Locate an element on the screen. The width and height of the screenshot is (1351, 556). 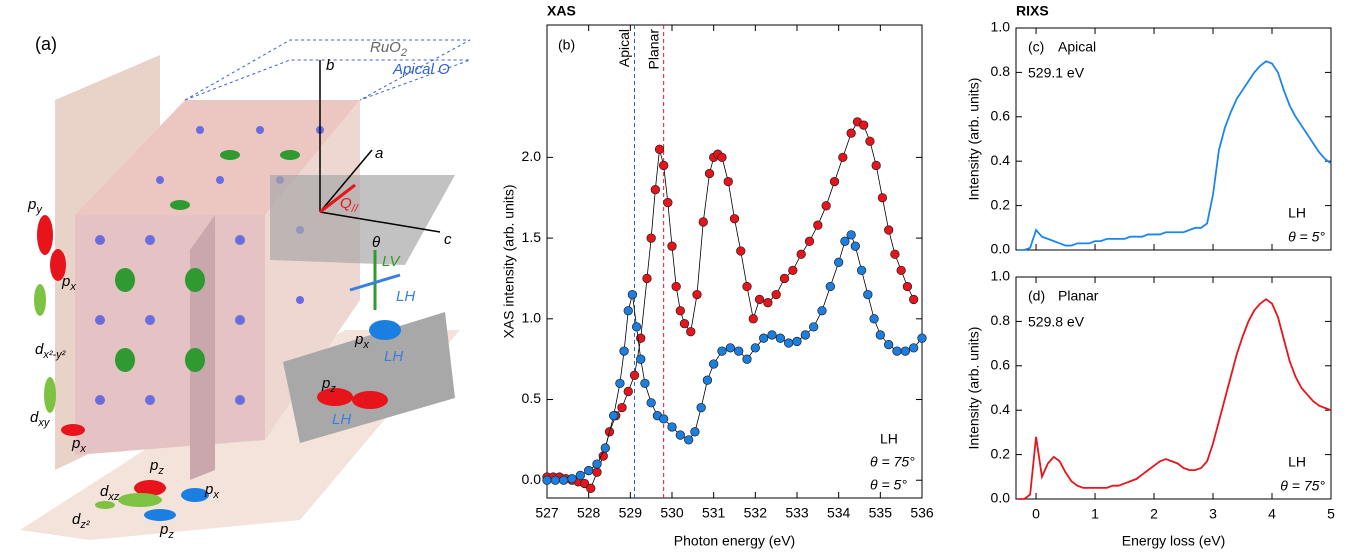
label-base: p is located at coordinates (325, 383).